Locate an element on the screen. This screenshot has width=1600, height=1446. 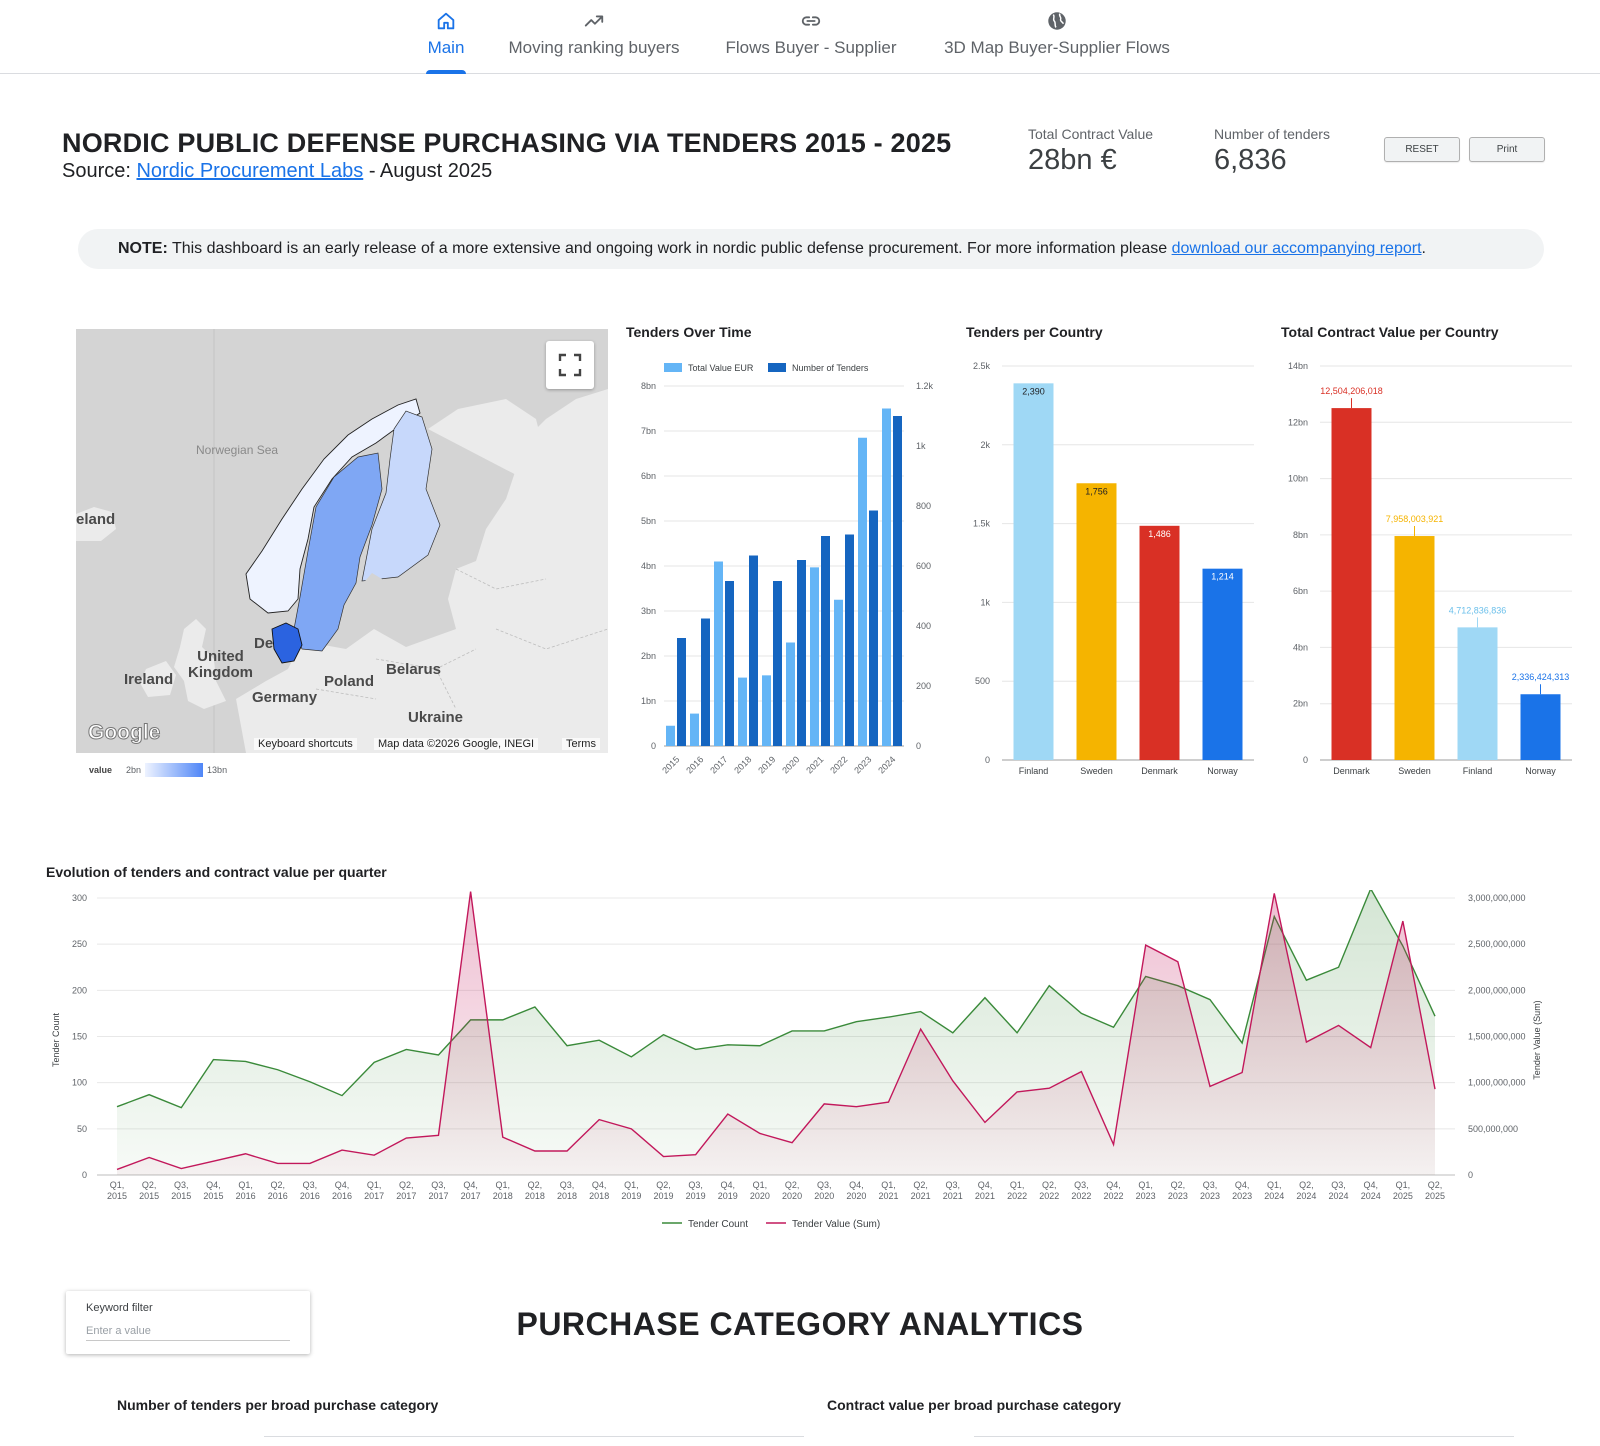
x-tick-label: Q1, 2016 is located at coordinates (246, 1190).